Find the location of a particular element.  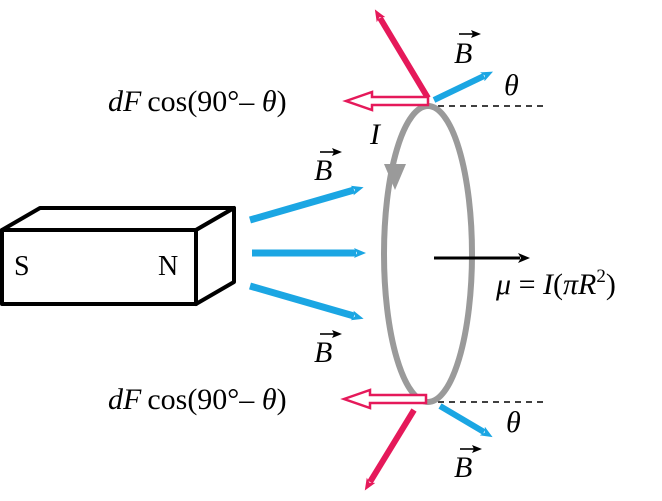

moment-exponent: 2 is located at coordinates (601, 276).